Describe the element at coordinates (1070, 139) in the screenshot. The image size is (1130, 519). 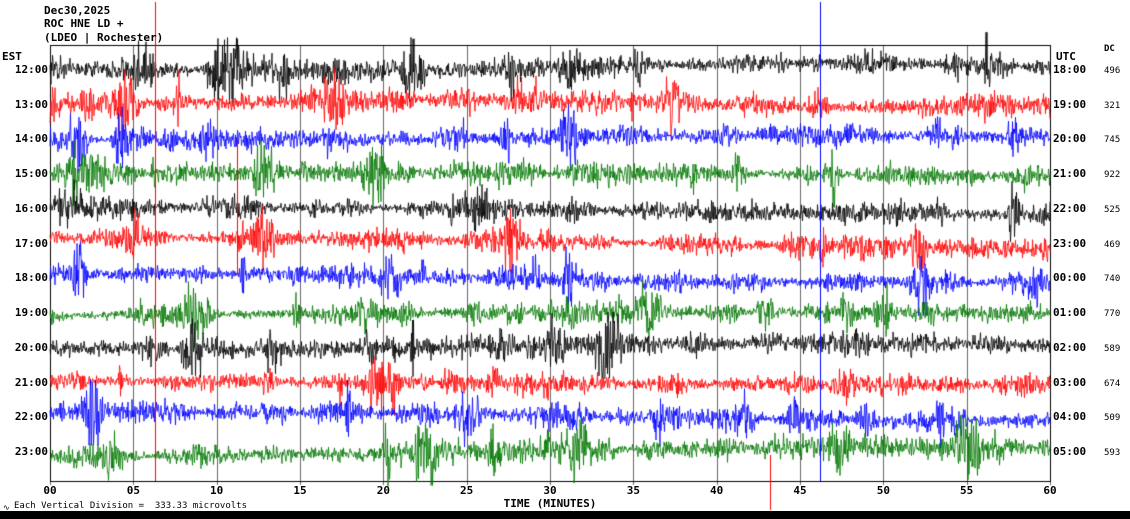
I see `utc-time-label: 20:00` at that location.